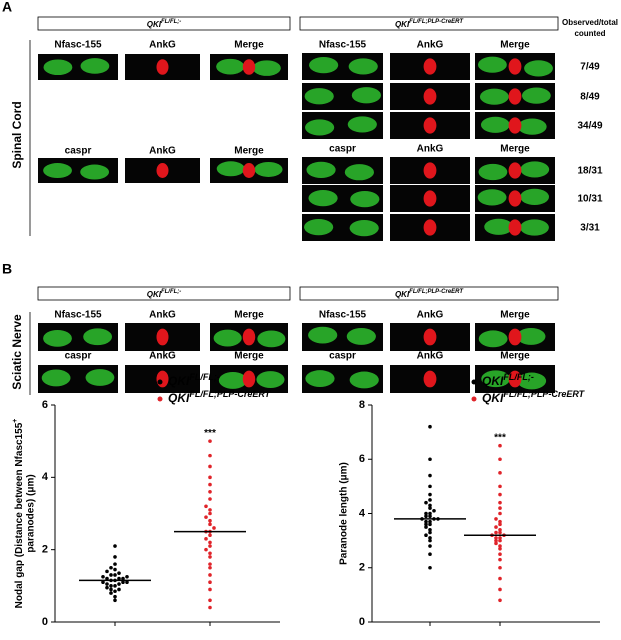 The image size is (621, 640). I want to click on y-axis-label: paranodes) (μm), so click(31, 513).